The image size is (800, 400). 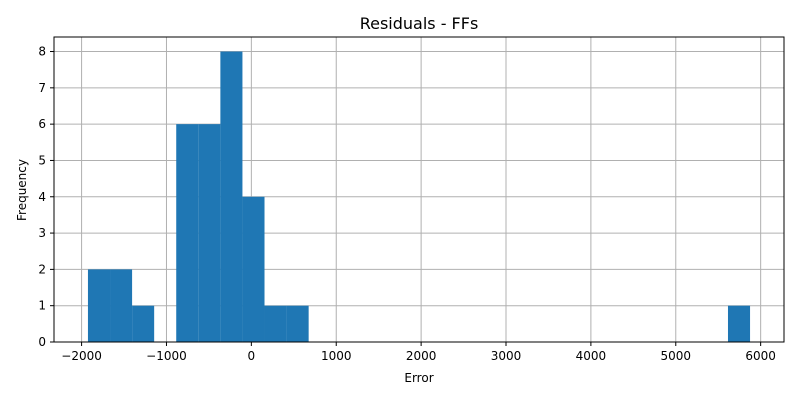 What do you see at coordinates (42, 306) in the screenshot?
I see `y-tick-label: 1` at bounding box center [42, 306].